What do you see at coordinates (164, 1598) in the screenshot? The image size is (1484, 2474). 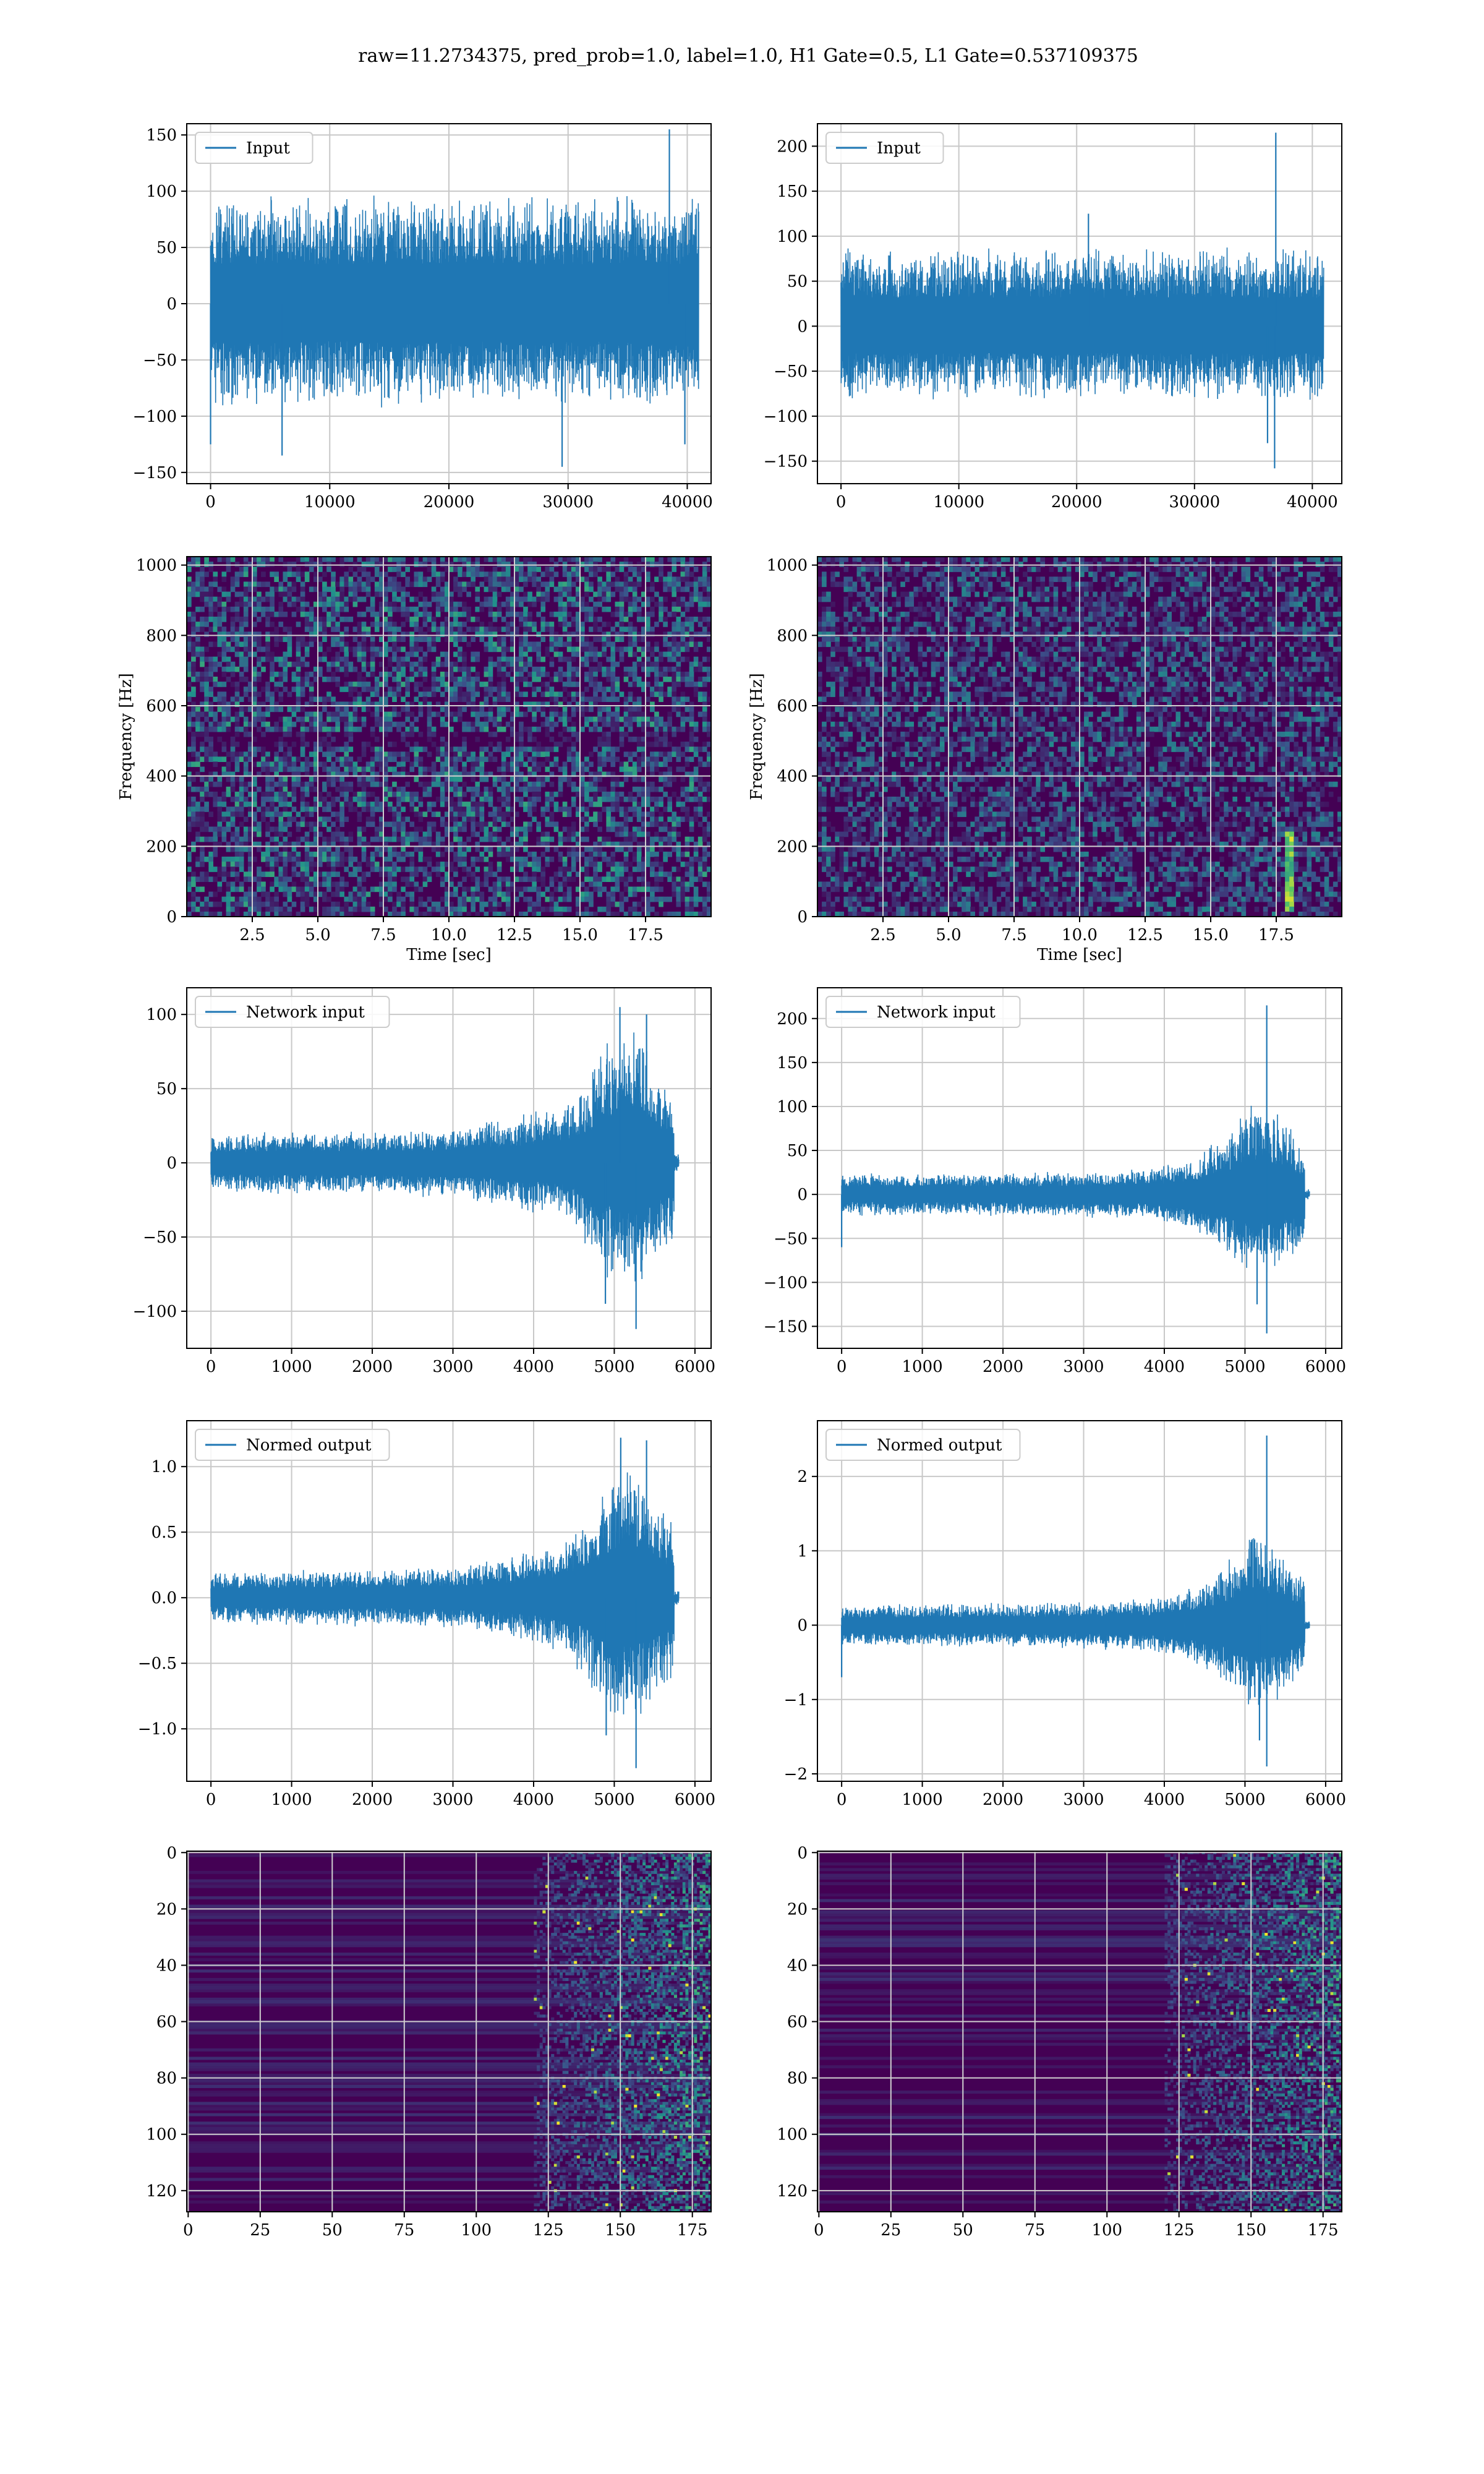 I see `y-tick-label: 0.0` at bounding box center [164, 1598].